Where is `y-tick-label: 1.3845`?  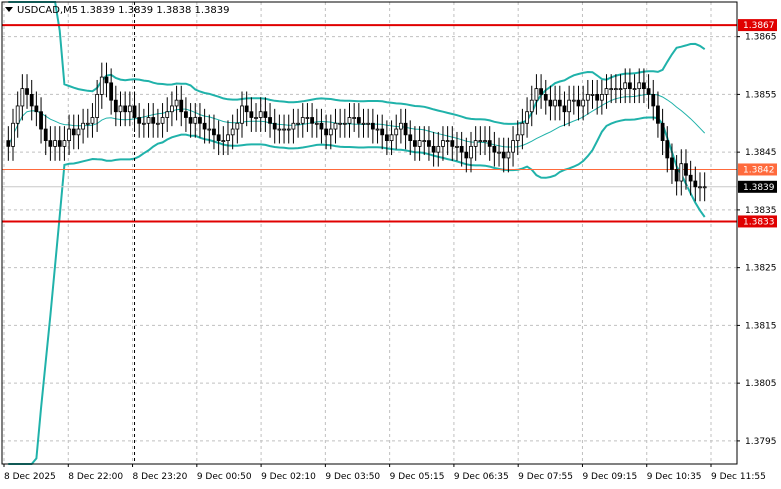 y-tick-label: 1.3845 is located at coordinates (761, 153).